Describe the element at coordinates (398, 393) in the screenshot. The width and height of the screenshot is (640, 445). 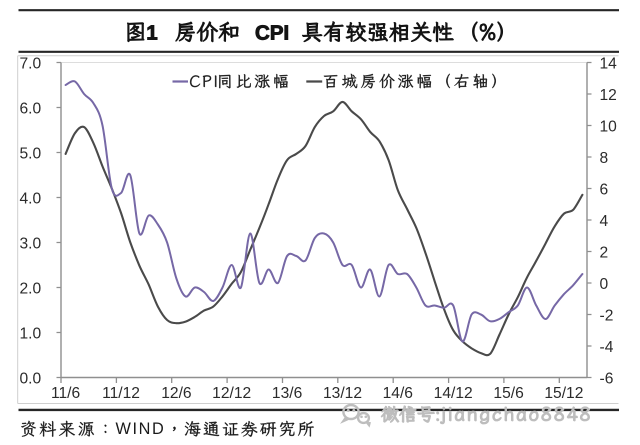
I see `svg-text: 14/6` at that location.